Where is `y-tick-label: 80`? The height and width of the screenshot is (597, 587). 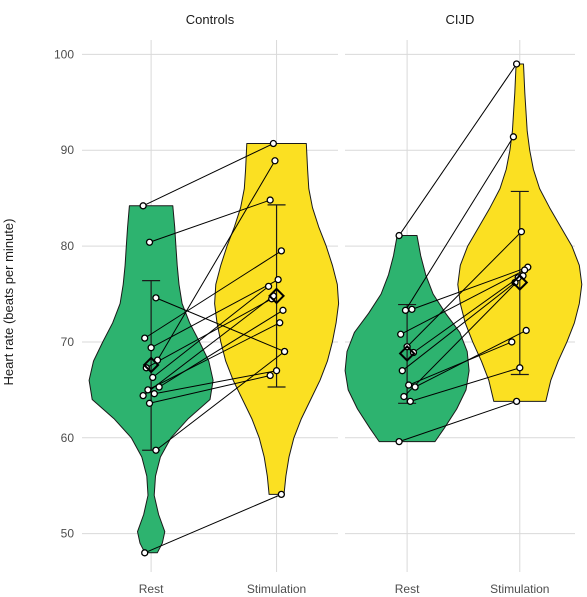 y-tick-label: 80 is located at coordinates (68, 246).